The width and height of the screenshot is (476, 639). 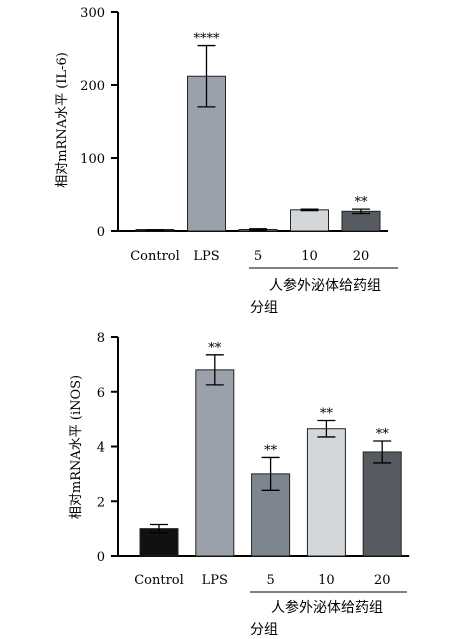 I want to click on y-tick-label: 4, so click(x=101, y=448).